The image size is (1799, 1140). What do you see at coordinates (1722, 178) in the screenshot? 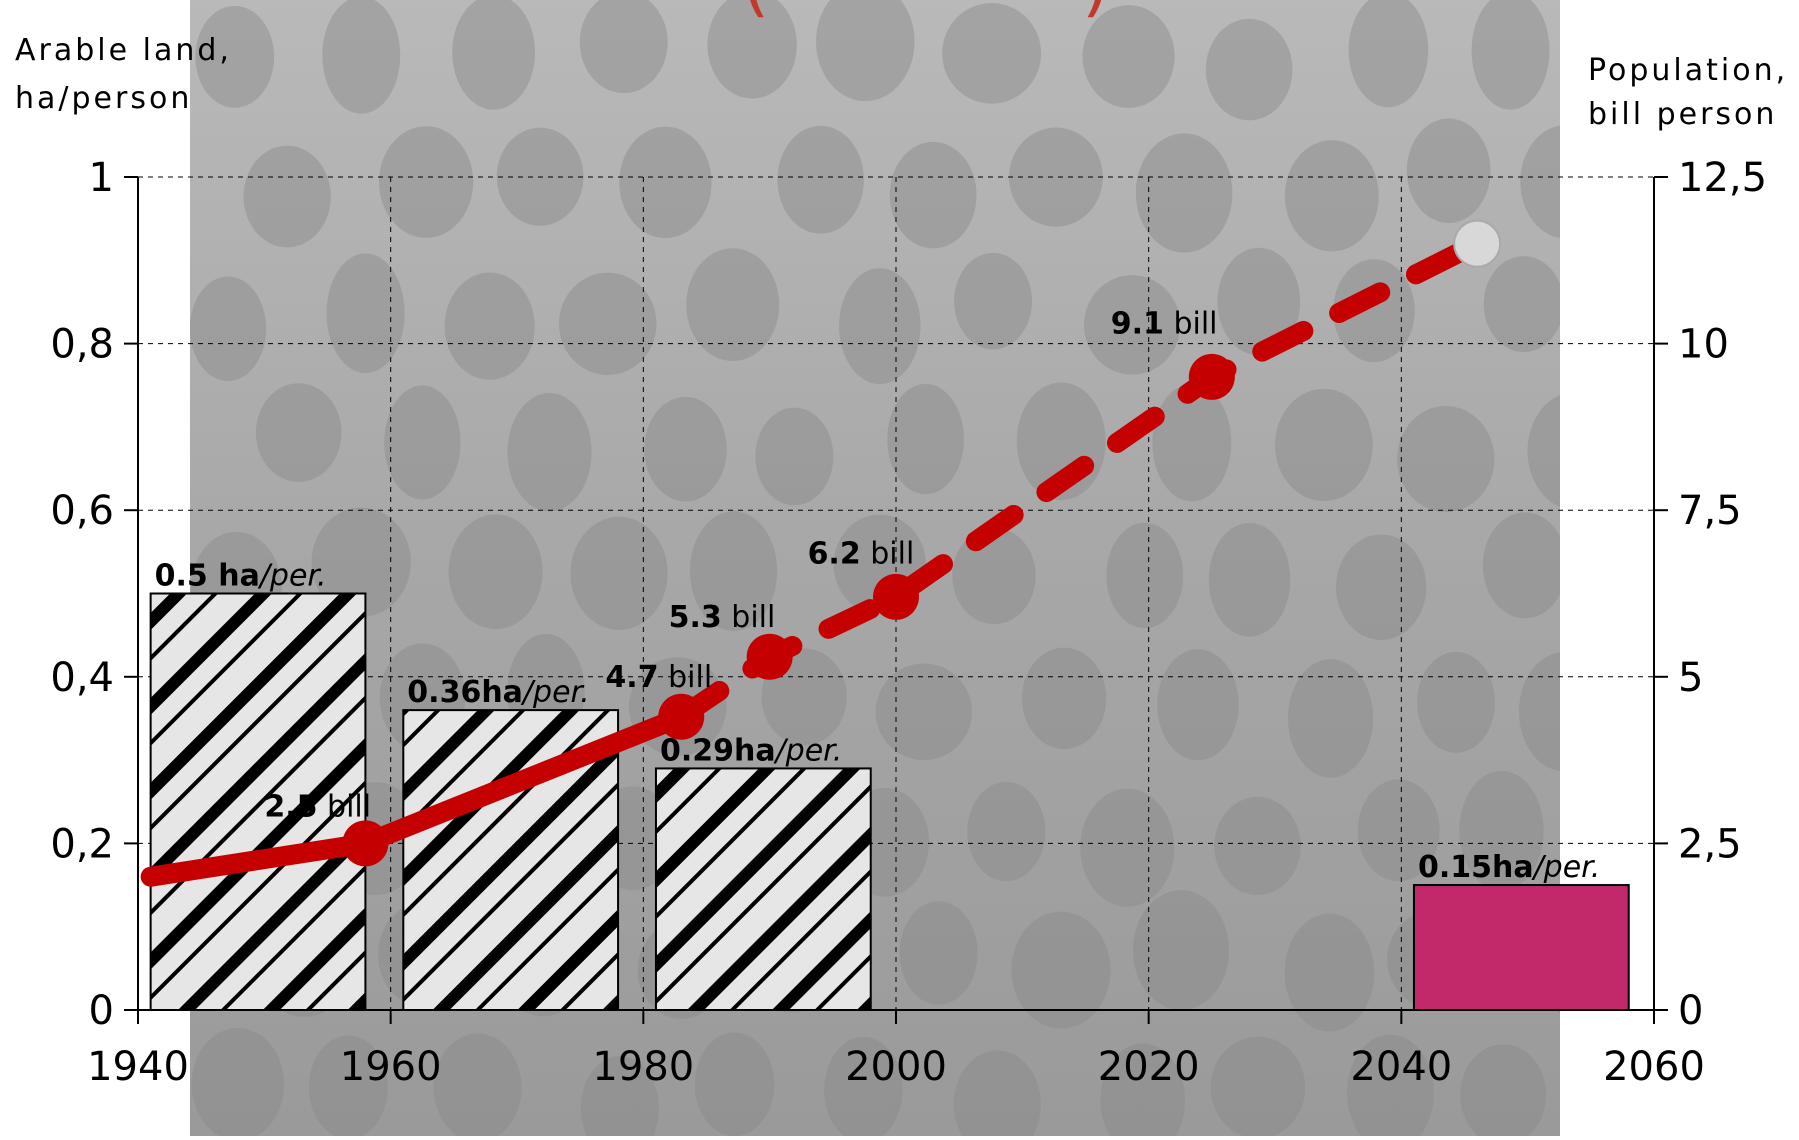
I see `right-tick-label: 12,5` at bounding box center [1722, 178].